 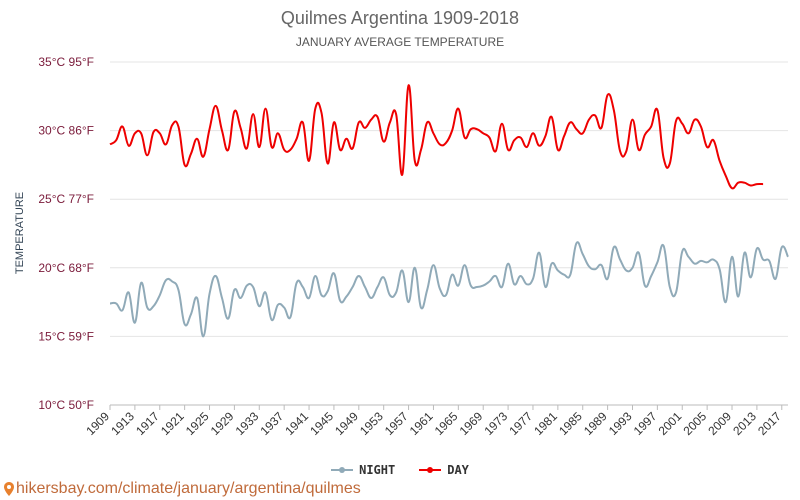 I want to click on x-tick-label: 2005, so click(x=694, y=423).